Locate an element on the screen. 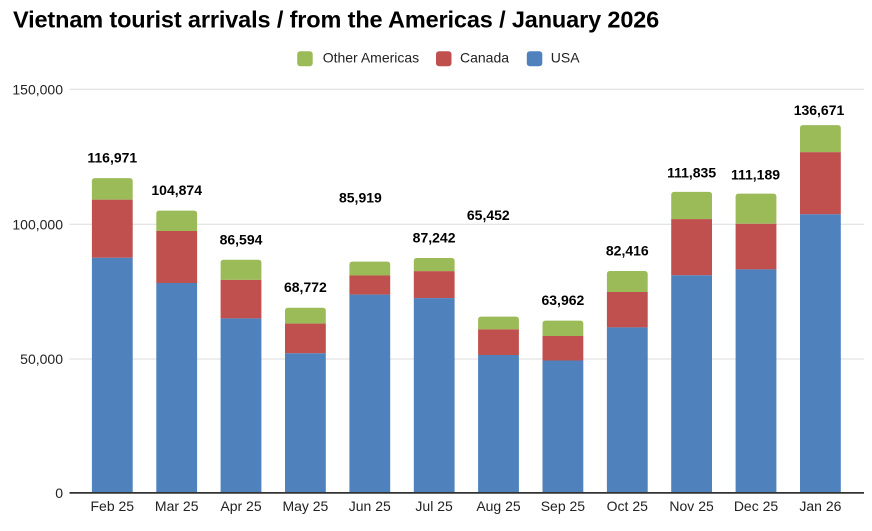 This screenshot has height=531, width=872. svg-text: Oct 25 is located at coordinates (627, 506).